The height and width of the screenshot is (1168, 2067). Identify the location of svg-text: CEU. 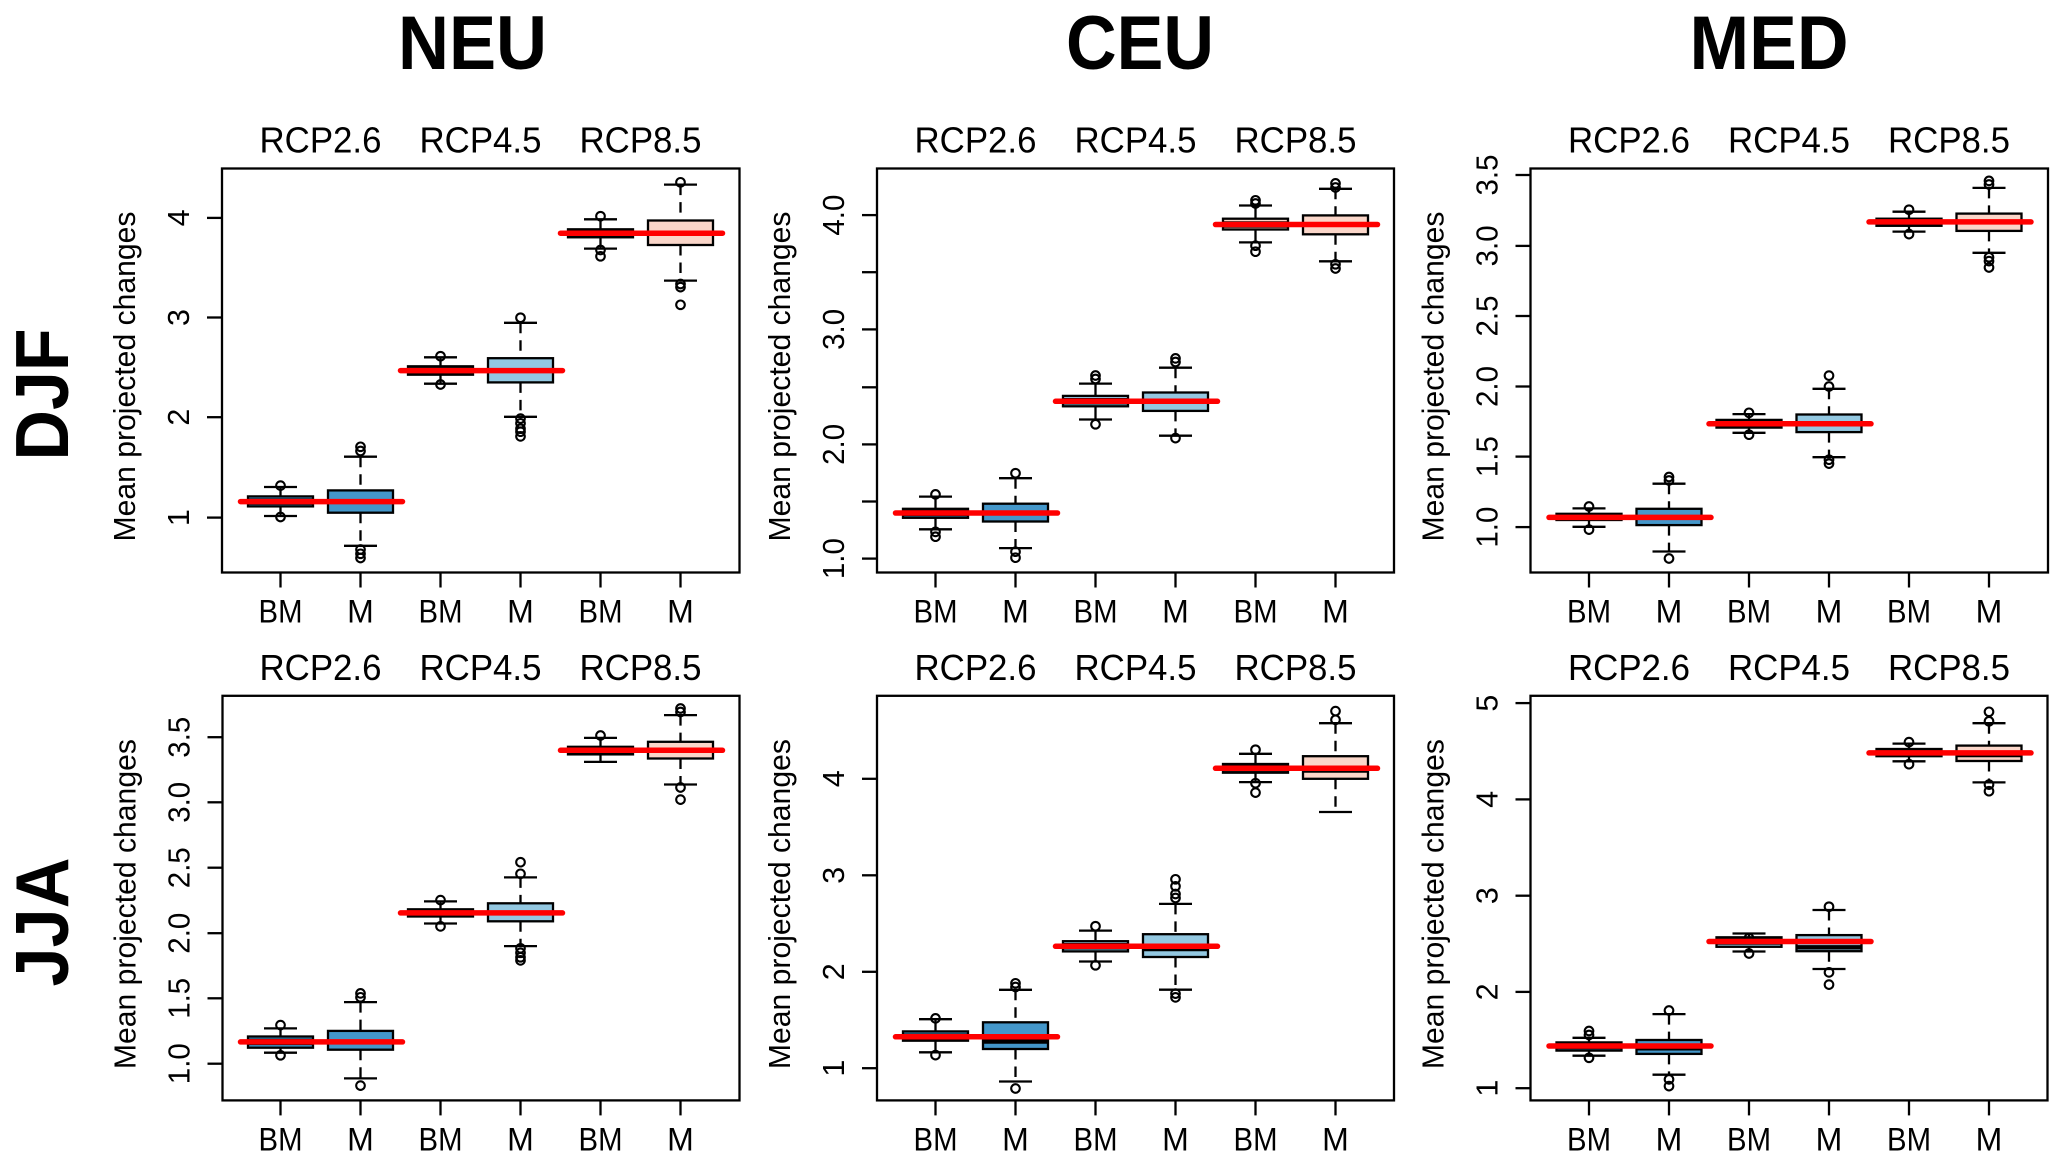
(1140, 43).